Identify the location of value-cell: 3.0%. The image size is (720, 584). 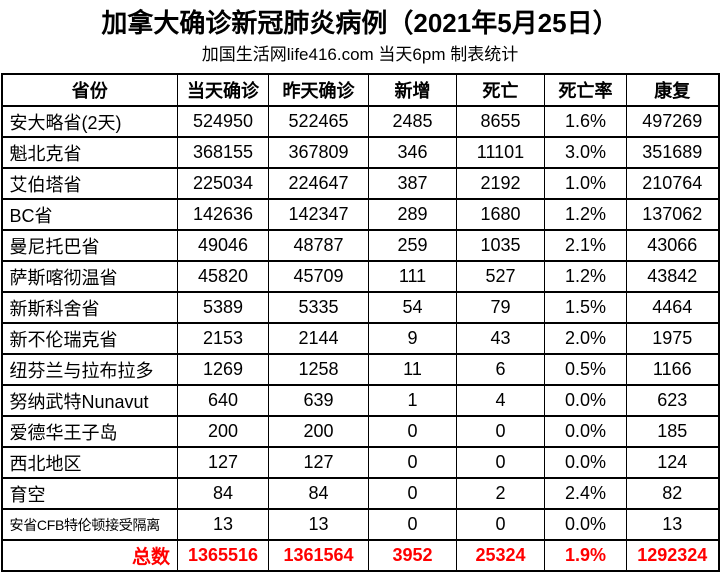
(585, 152).